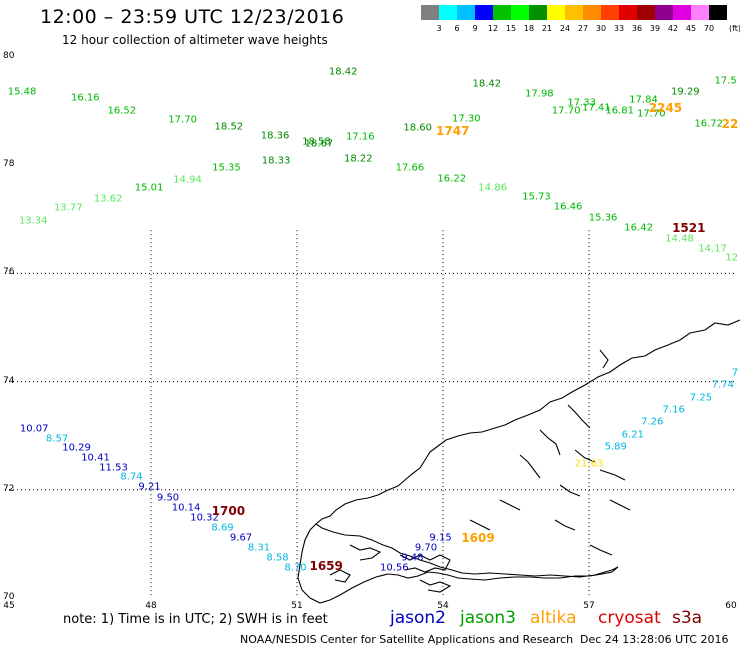 The height and width of the screenshot is (650, 740). What do you see at coordinates (95, 458) in the screenshot?
I see `wave-height-label: 10.41` at bounding box center [95, 458].